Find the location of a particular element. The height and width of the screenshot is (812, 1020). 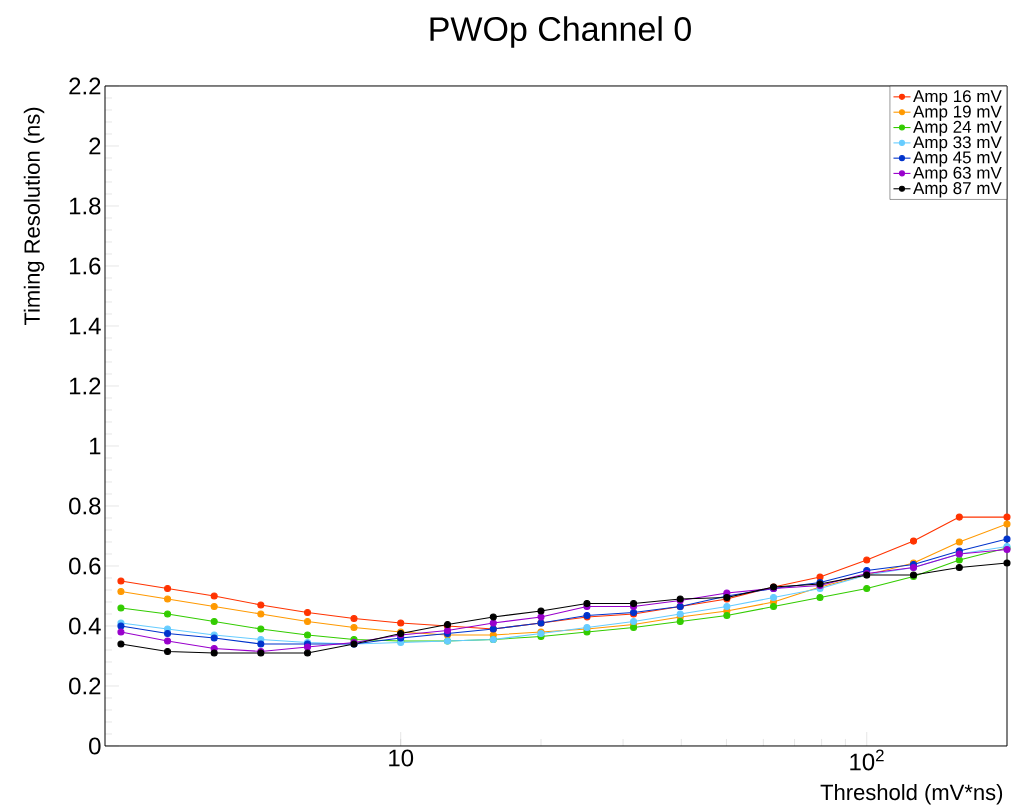

legend-label: Amp 87 mV is located at coordinates (957, 190).